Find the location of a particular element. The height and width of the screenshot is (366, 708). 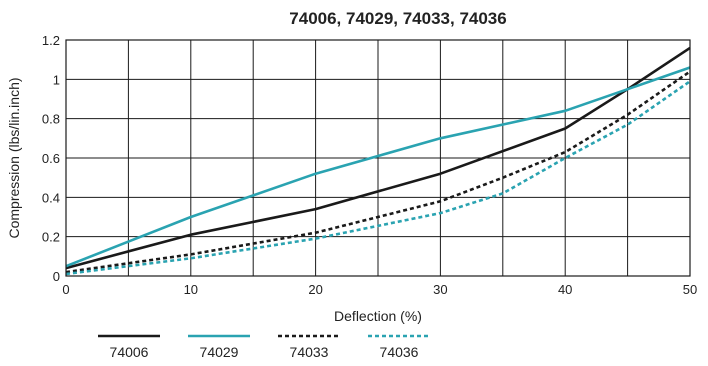

x-tick-label: 50 is located at coordinates (690, 289).